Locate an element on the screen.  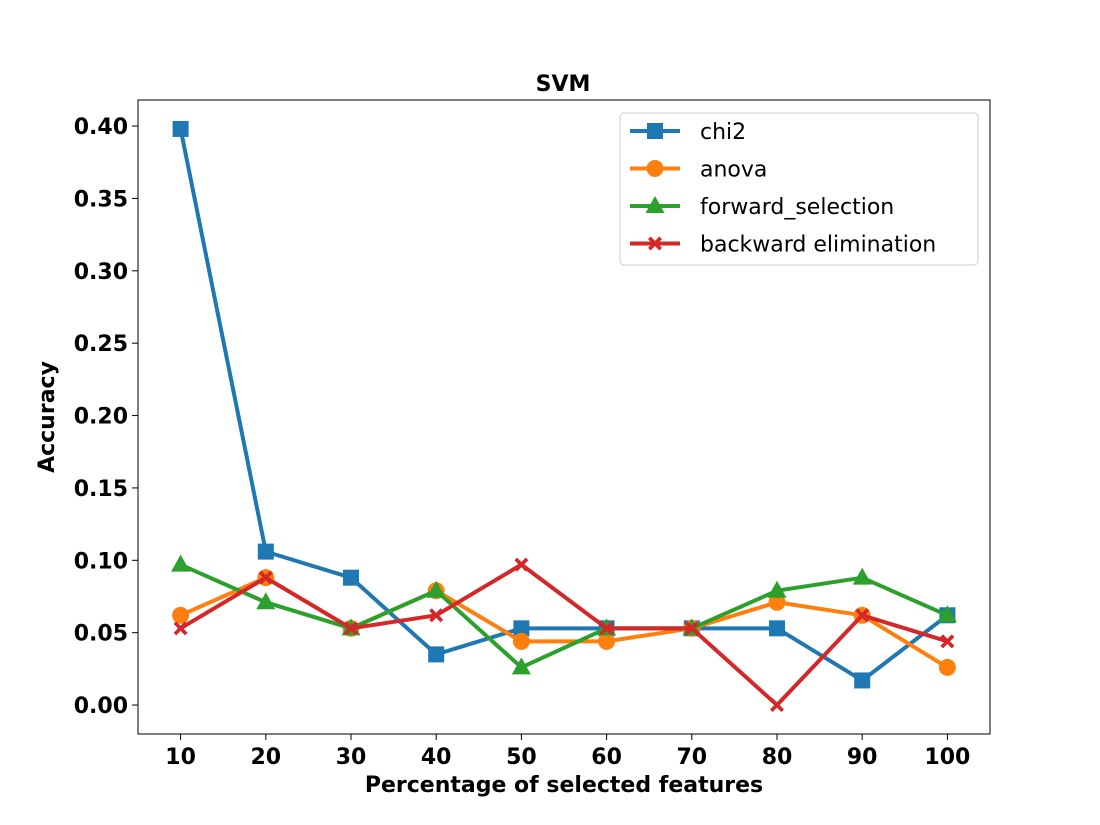
y-tick-label: 0.20 is located at coordinates (101, 417).